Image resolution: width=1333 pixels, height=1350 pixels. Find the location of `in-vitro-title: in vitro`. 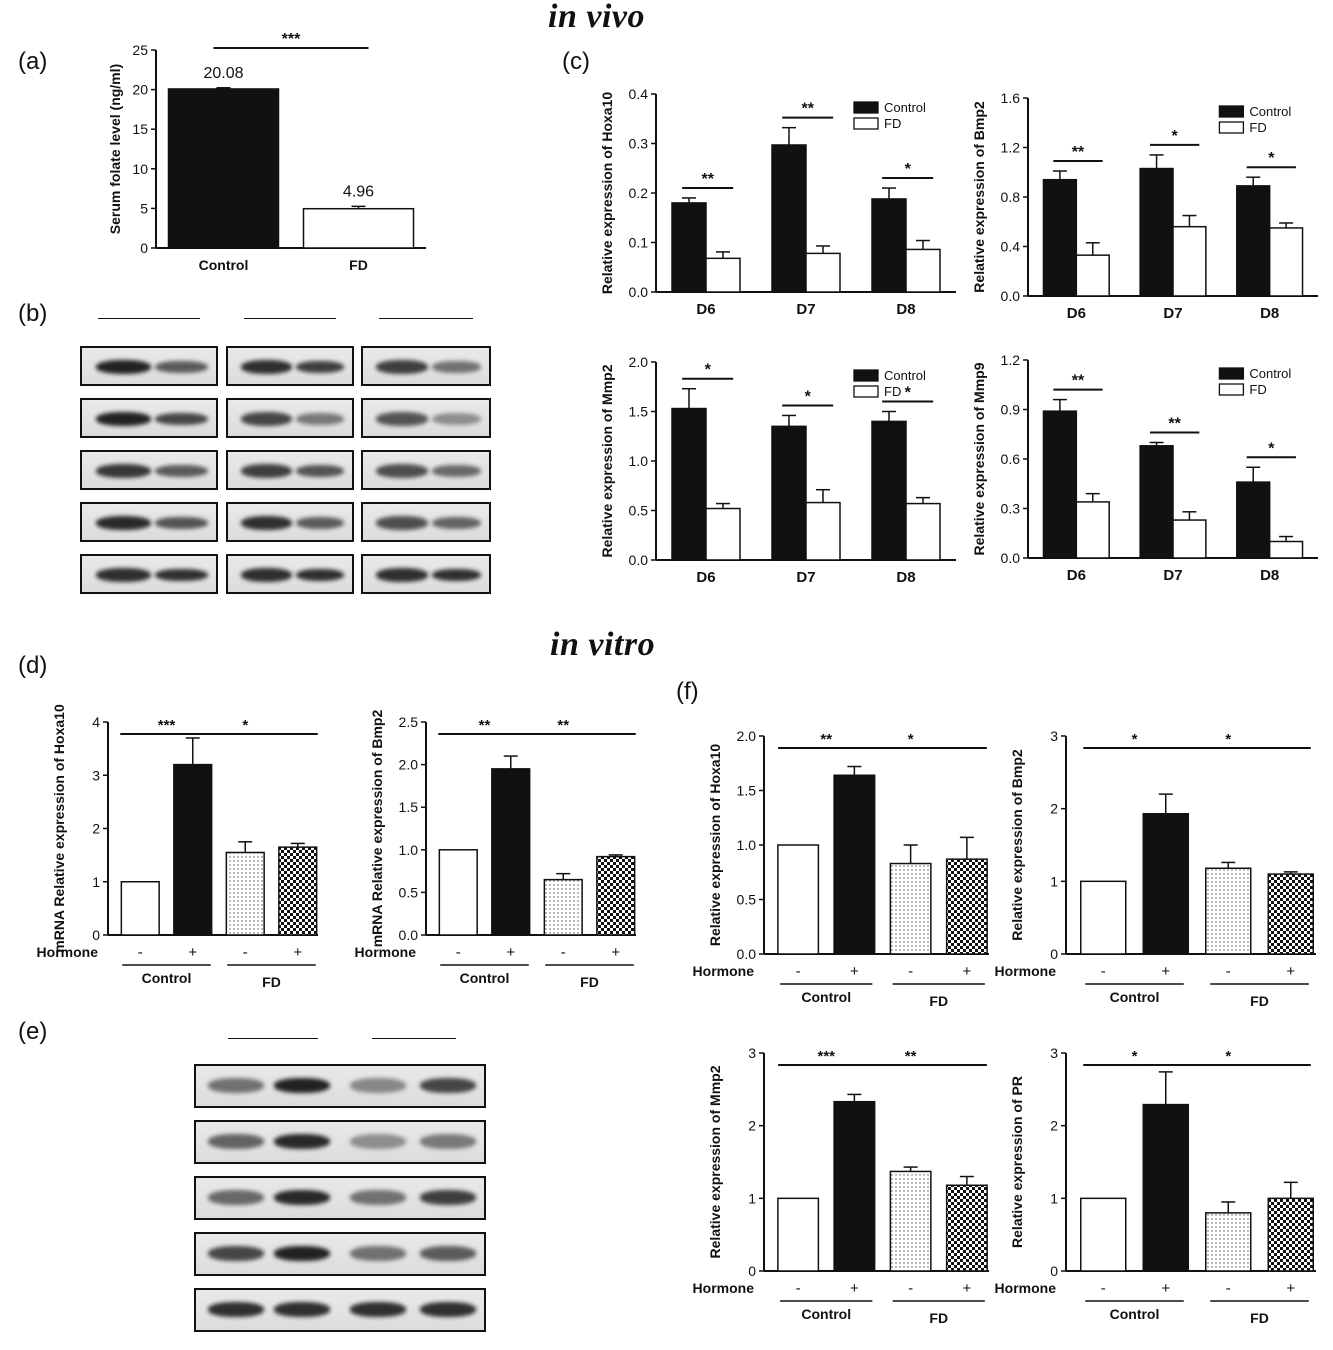

in-vitro-title: in vitro is located at coordinates (603, 644).